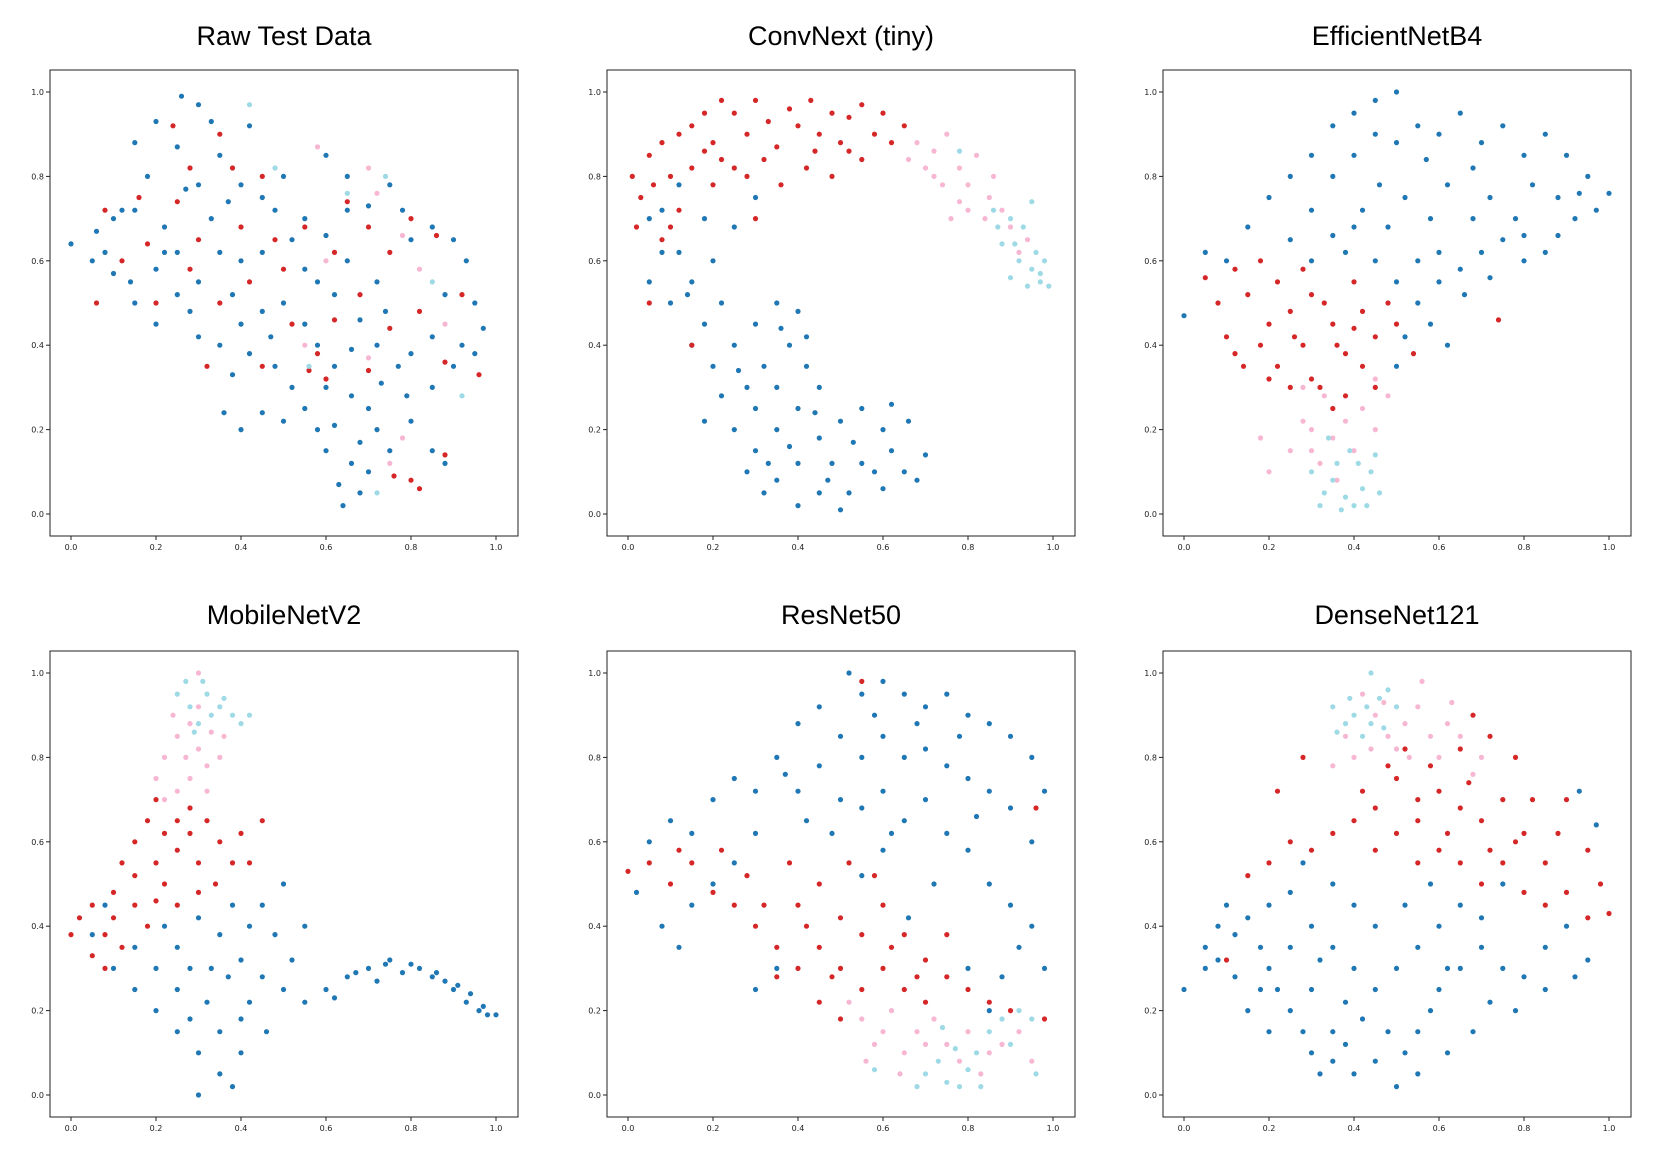 The height and width of the screenshot is (1159, 1658). I want to click on x-tick-label: 0.2, so click(156, 1128).